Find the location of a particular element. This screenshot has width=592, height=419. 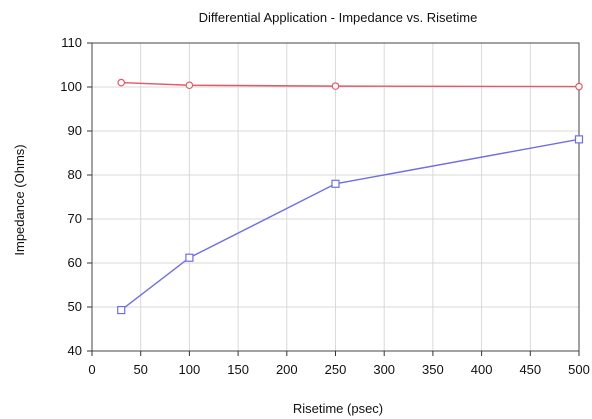

y-tick-label: 110 is located at coordinates (71, 42).